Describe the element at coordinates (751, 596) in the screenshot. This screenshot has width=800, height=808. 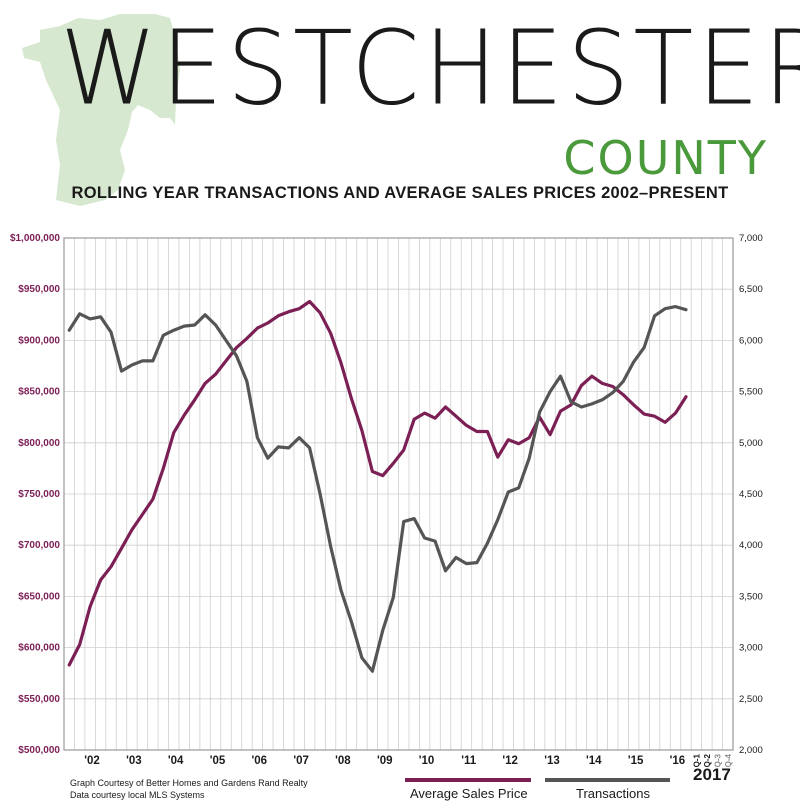
I see `y-right-tick-label: 3,500` at that location.